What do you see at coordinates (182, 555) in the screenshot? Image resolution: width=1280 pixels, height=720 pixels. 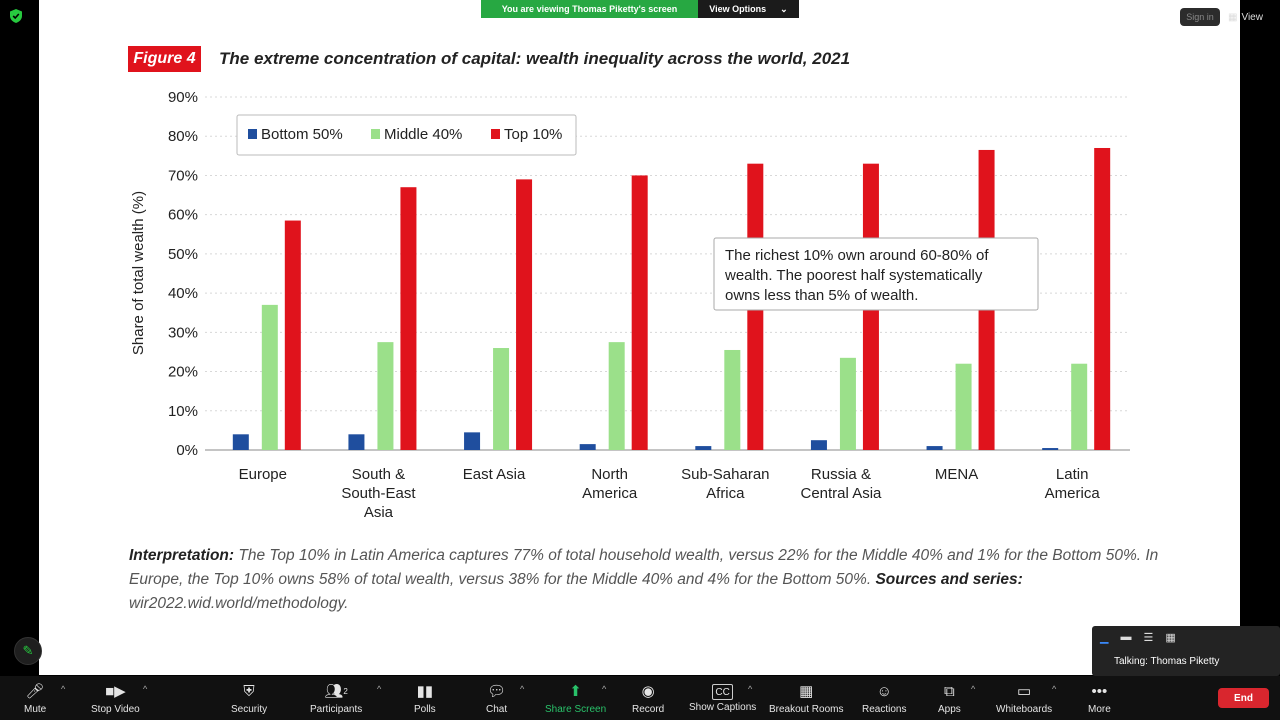 I see `interpretation-lead: Interpretation:` at bounding box center [182, 555].